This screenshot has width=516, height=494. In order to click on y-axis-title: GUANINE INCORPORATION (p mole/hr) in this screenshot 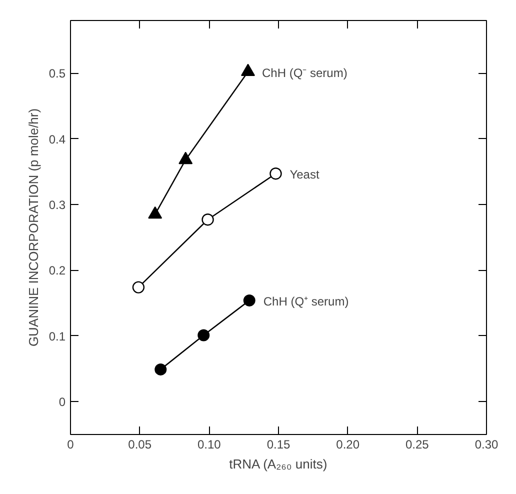, I will do `click(33, 227)`.